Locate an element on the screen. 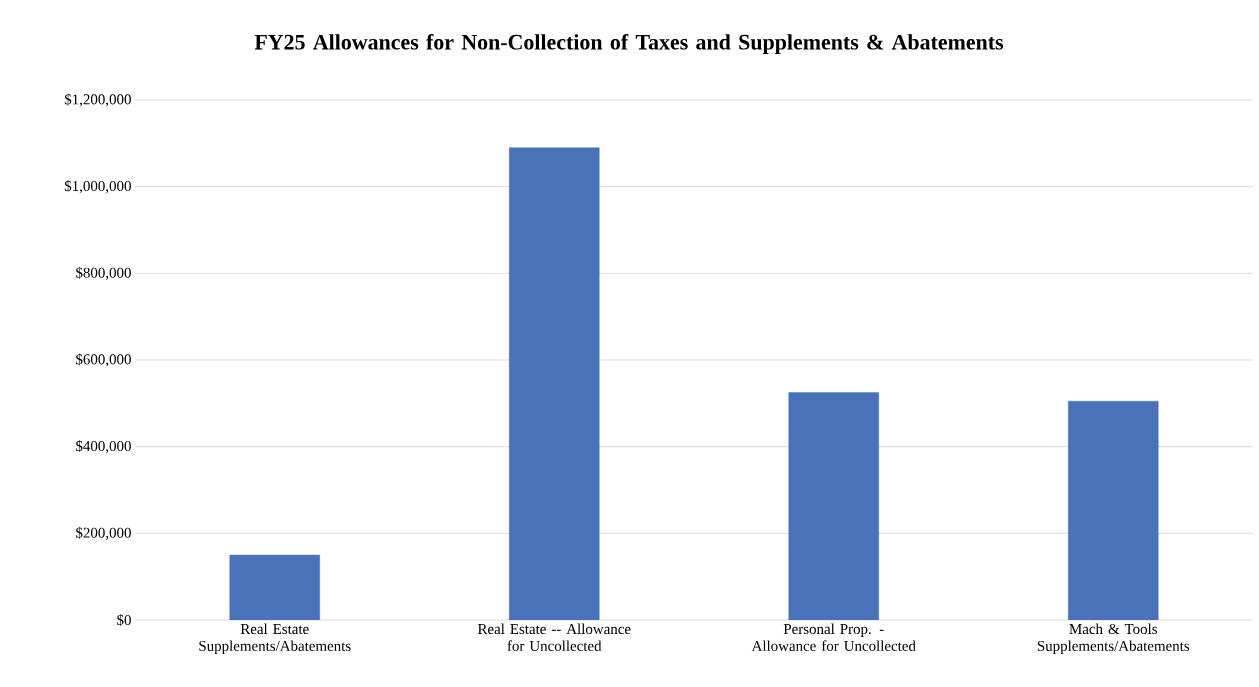 The width and height of the screenshot is (1259, 687). x-tick-label: Mach & Tools Supplements/Abatements is located at coordinates (1113, 639).